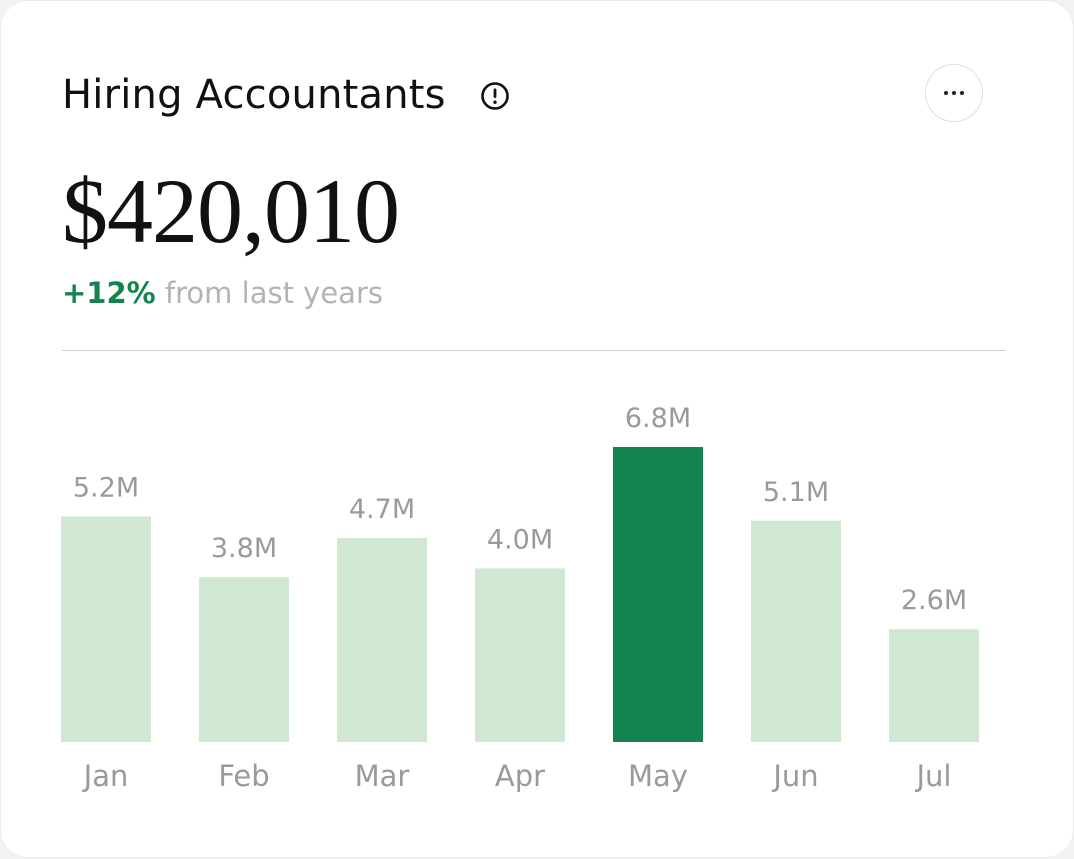  What do you see at coordinates (231, 211) in the screenshot?
I see `total-amount: $420,010` at bounding box center [231, 211].